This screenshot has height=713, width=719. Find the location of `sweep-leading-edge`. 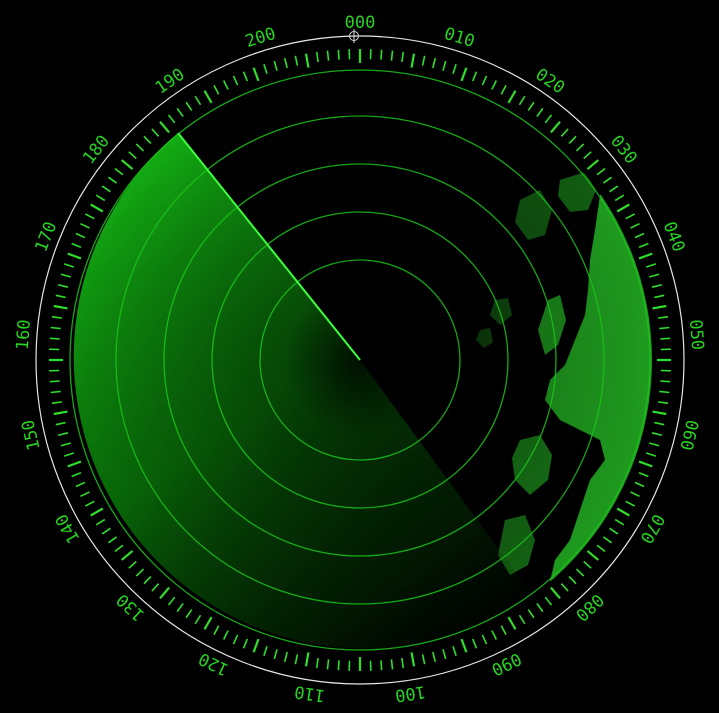

sweep-leading-edge is located at coordinates (269, 246).